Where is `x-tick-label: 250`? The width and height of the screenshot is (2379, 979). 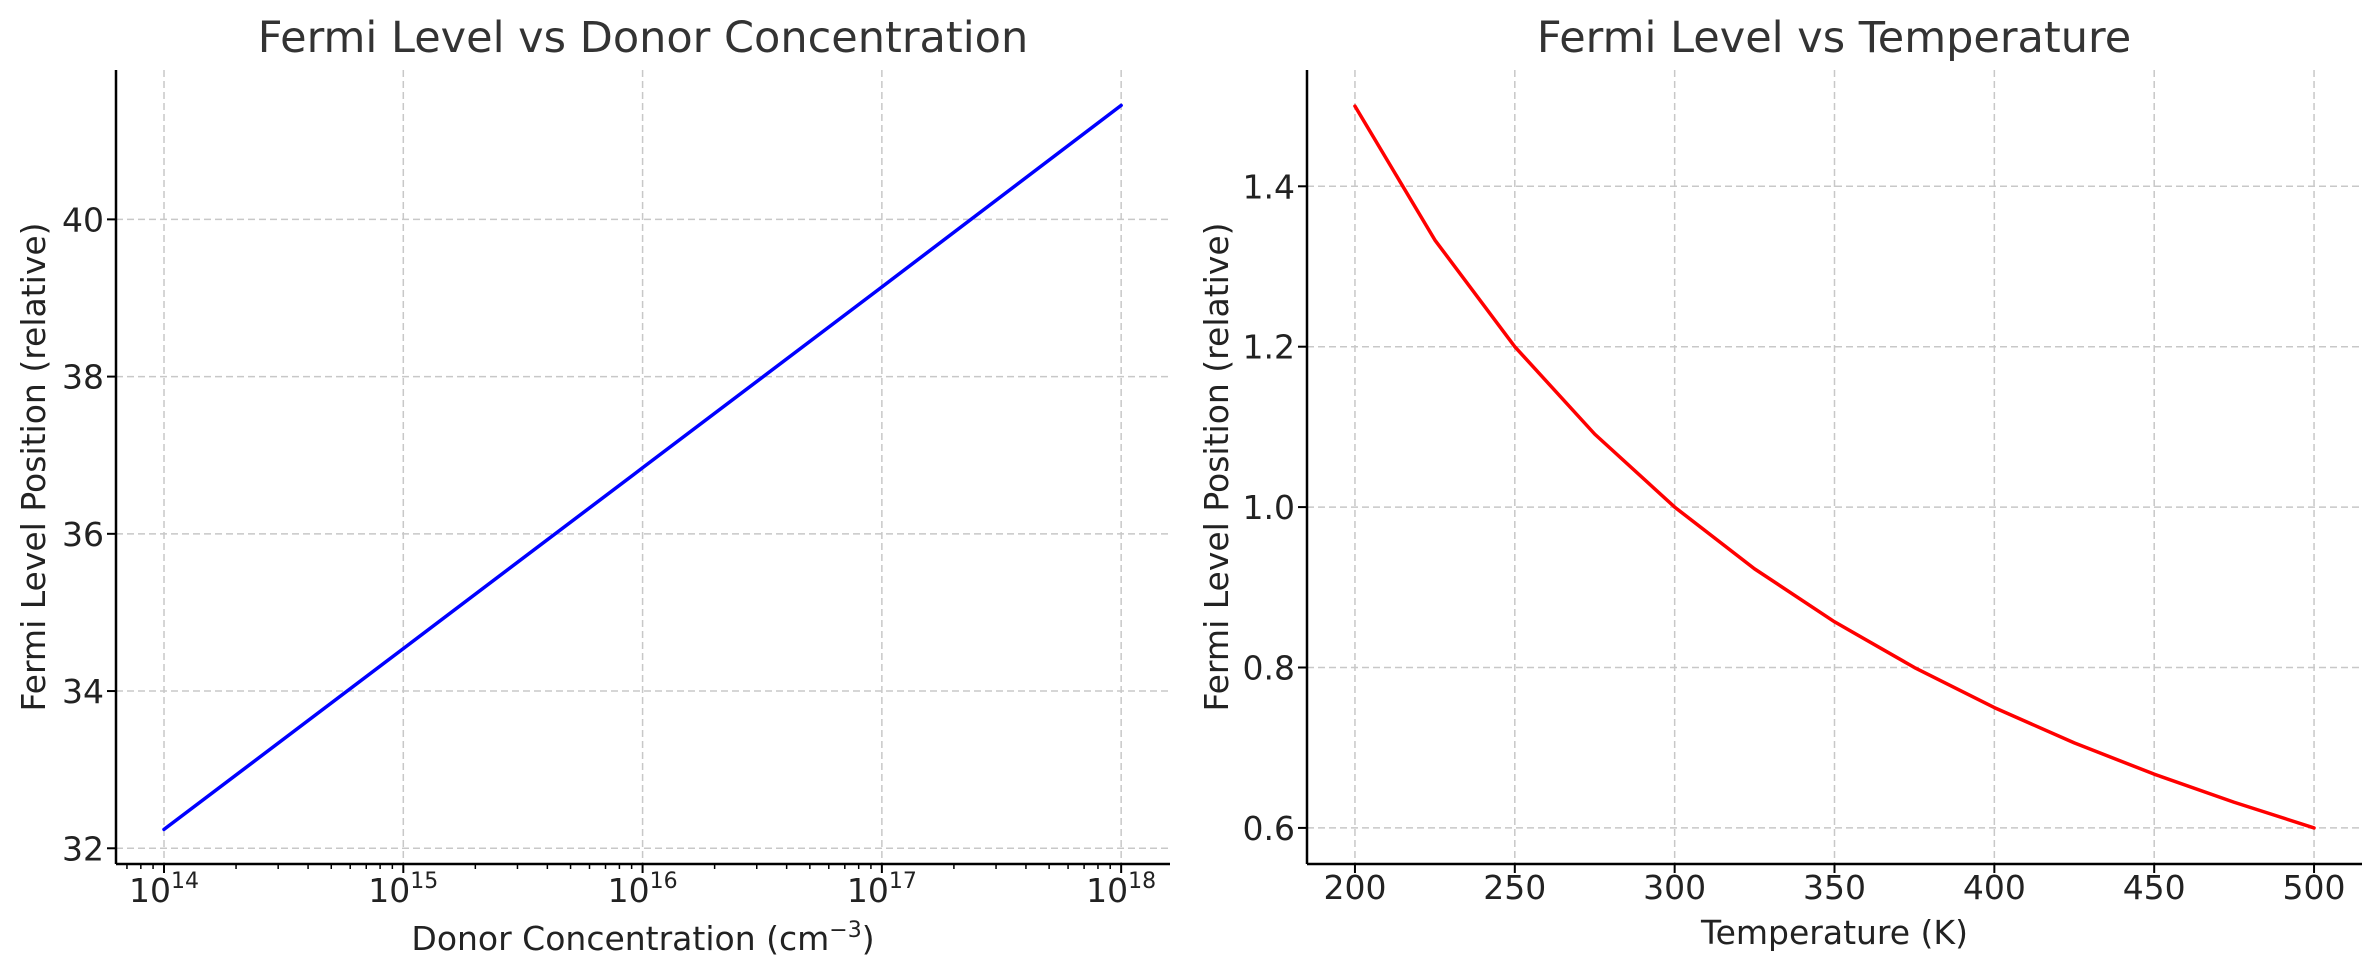 x-tick-label: 250 is located at coordinates (1514, 887).